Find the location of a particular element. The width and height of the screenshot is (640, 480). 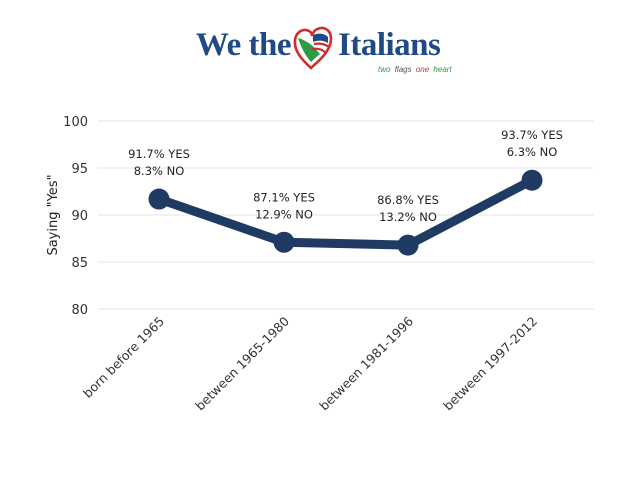

y-axis-title: Saying "Yes" is located at coordinates (53, 214).